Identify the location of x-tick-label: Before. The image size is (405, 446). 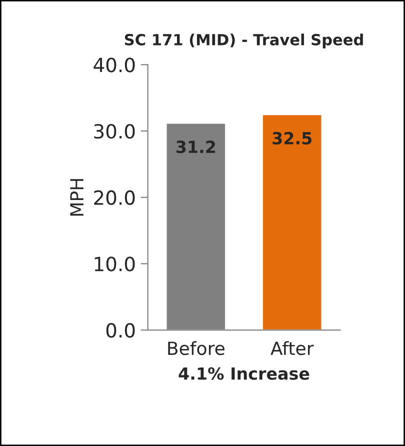
(196, 348).